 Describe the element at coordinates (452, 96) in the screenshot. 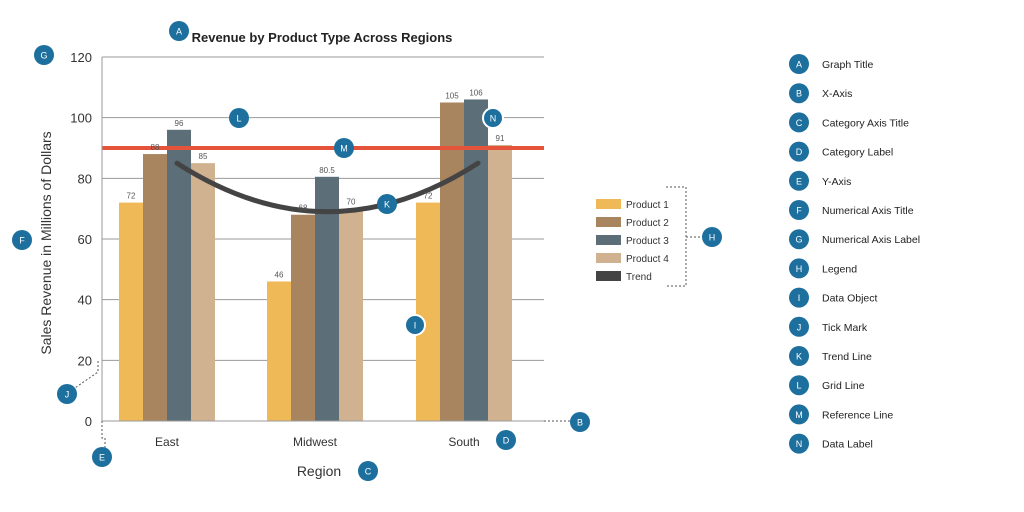

I see `data-label: 105` at that location.